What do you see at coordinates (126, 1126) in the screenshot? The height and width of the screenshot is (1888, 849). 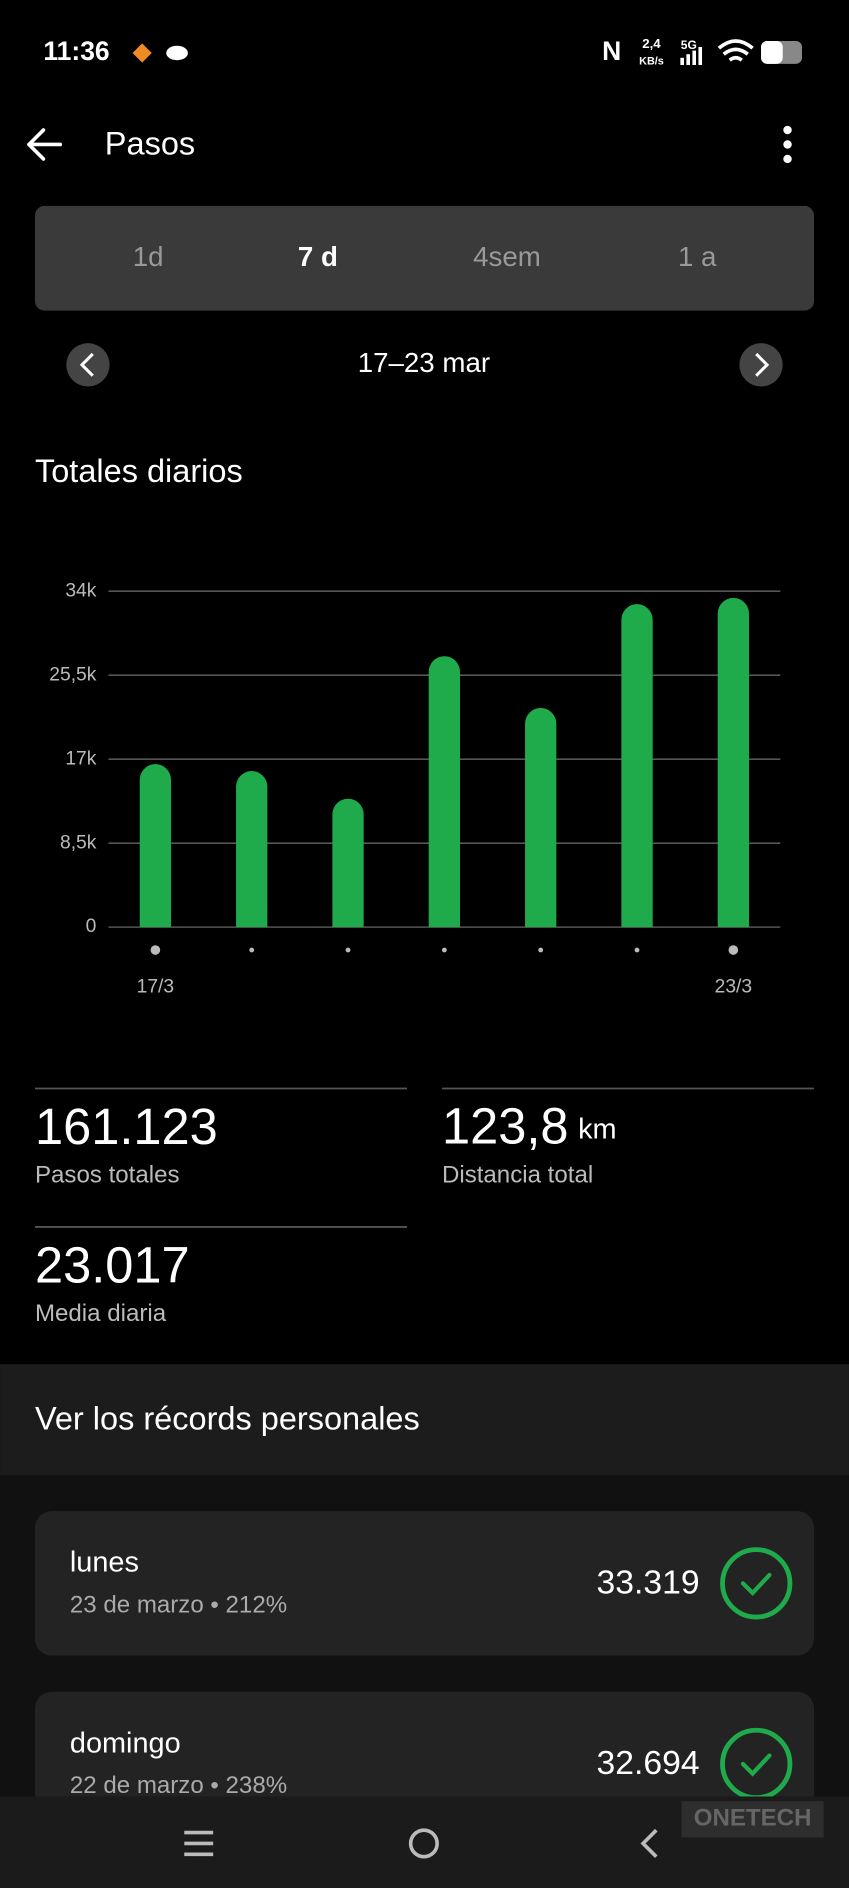 I see `stat-value: 161.123` at bounding box center [126, 1126].